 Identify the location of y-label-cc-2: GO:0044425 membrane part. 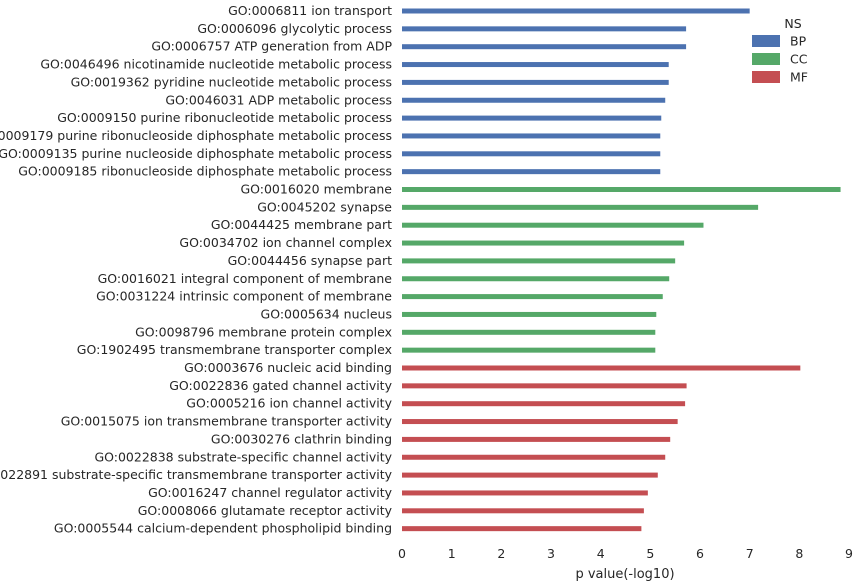
(301, 224).